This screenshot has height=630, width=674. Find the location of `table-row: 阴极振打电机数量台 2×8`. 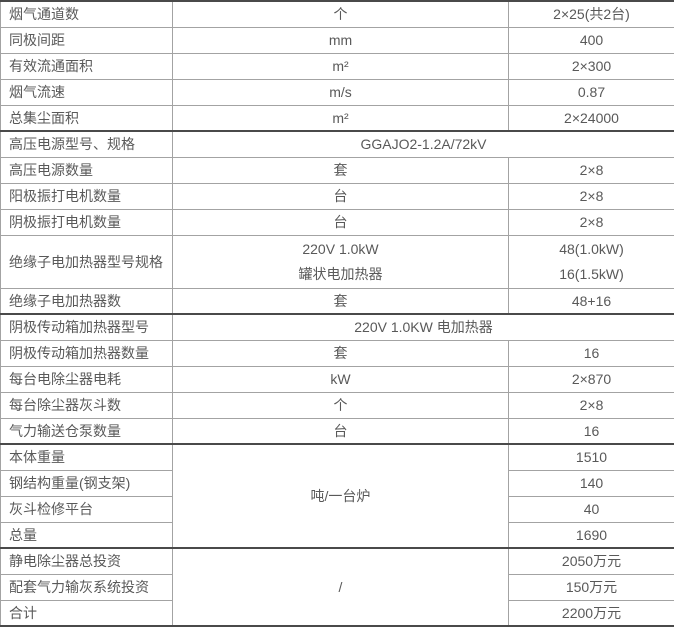

table-row: 阴极振打电机数量台 2×8 is located at coordinates (337, 222).